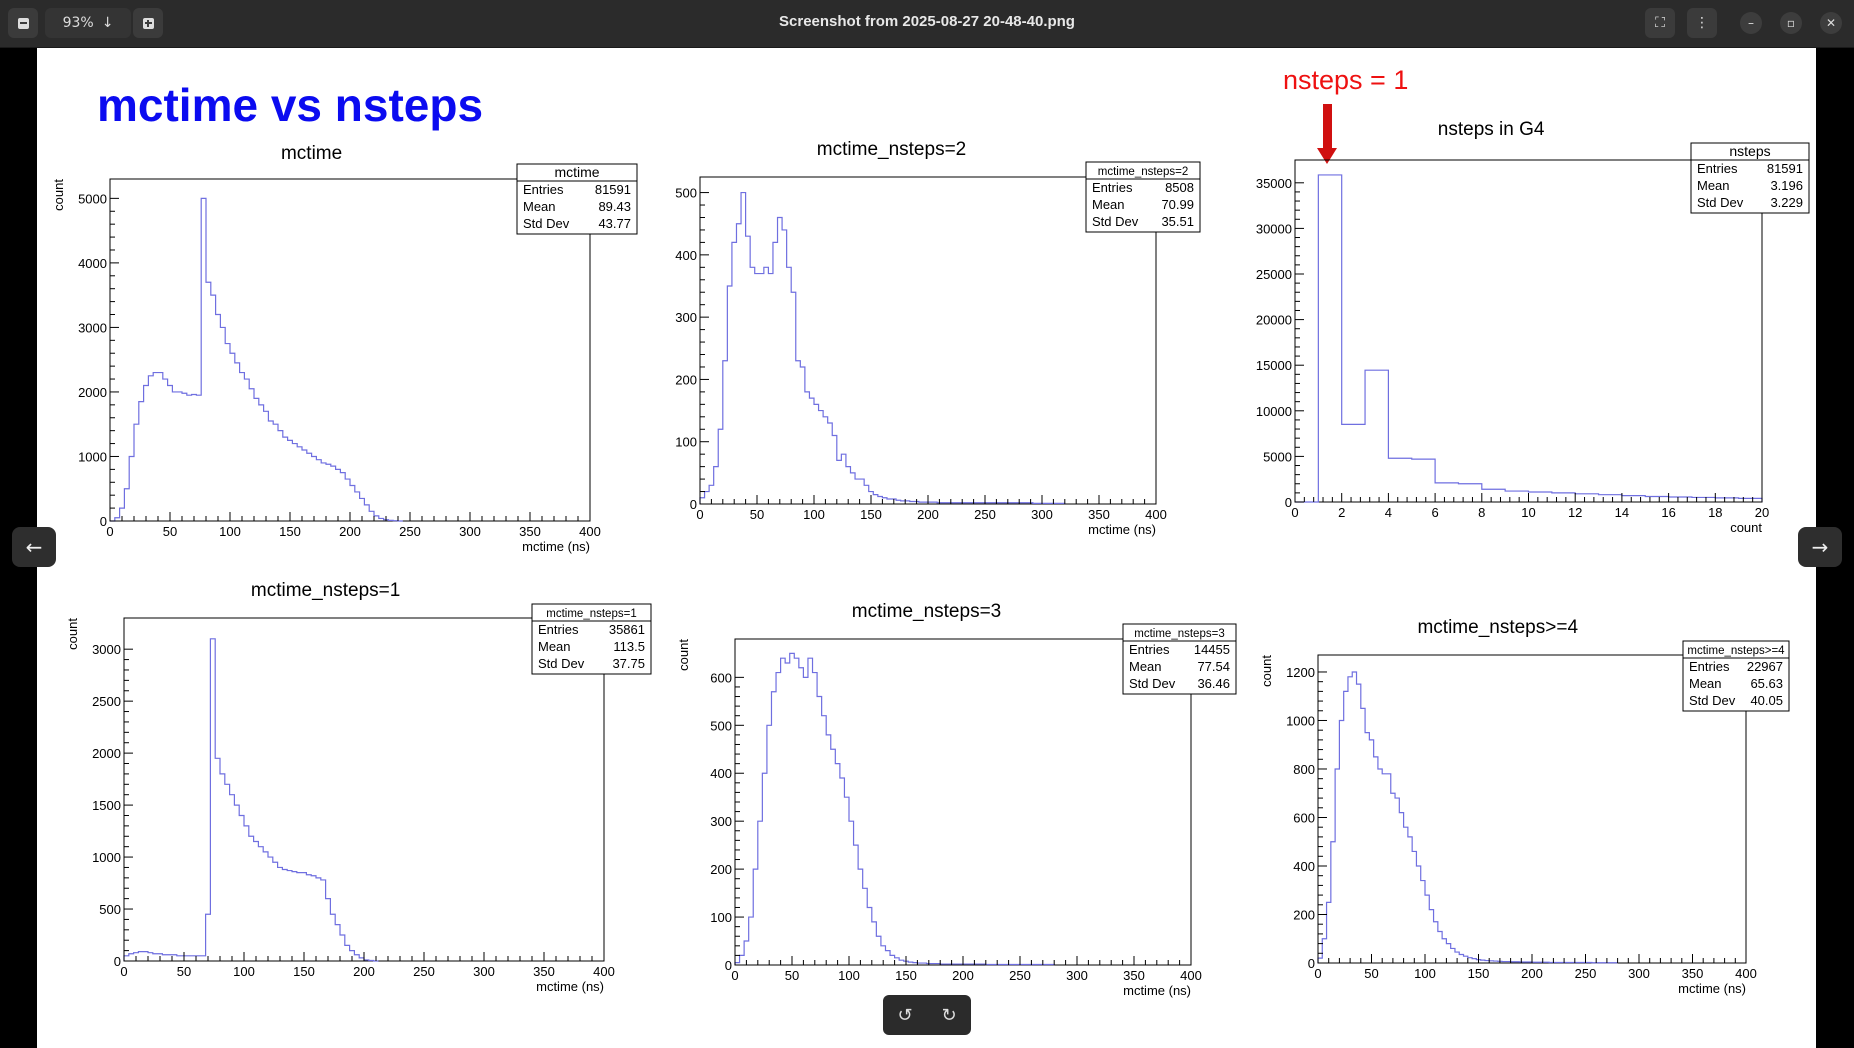 This screenshot has height=1048, width=1854. I want to click on arrow-right-icon: →, so click(1820, 547).